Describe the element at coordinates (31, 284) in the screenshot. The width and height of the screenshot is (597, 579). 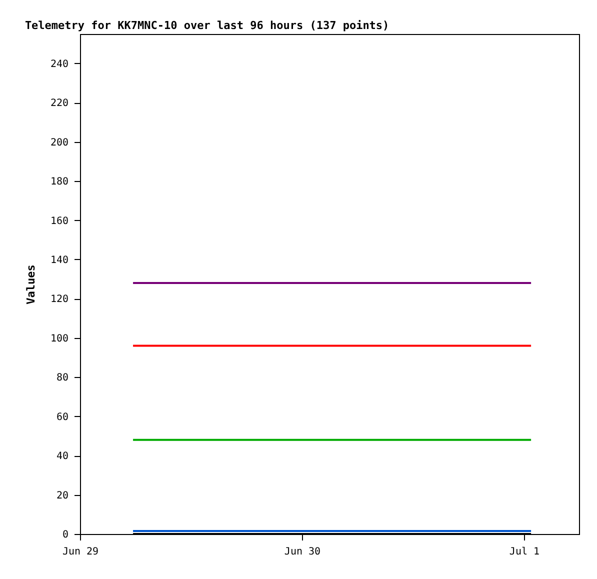
I see `y-axis-title: Values` at that location.